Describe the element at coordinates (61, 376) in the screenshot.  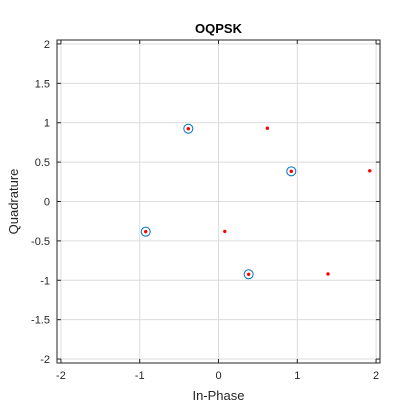
I see `x-tick-label: -2` at that location.